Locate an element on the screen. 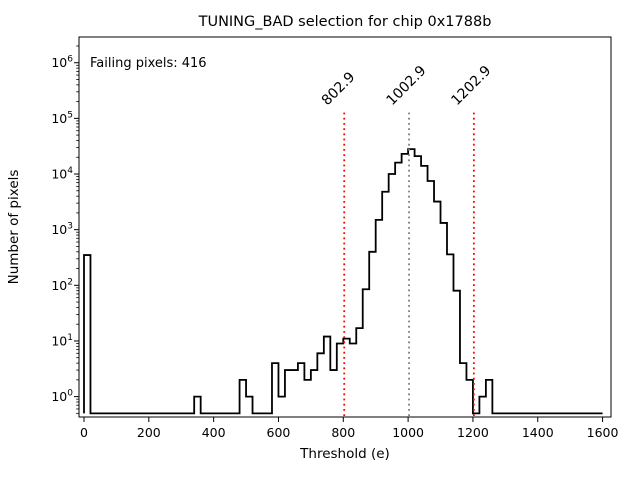 The height and width of the screenshot is (480, 640). y-axis-label: Number of pixels is located at coordinates (14, 227).